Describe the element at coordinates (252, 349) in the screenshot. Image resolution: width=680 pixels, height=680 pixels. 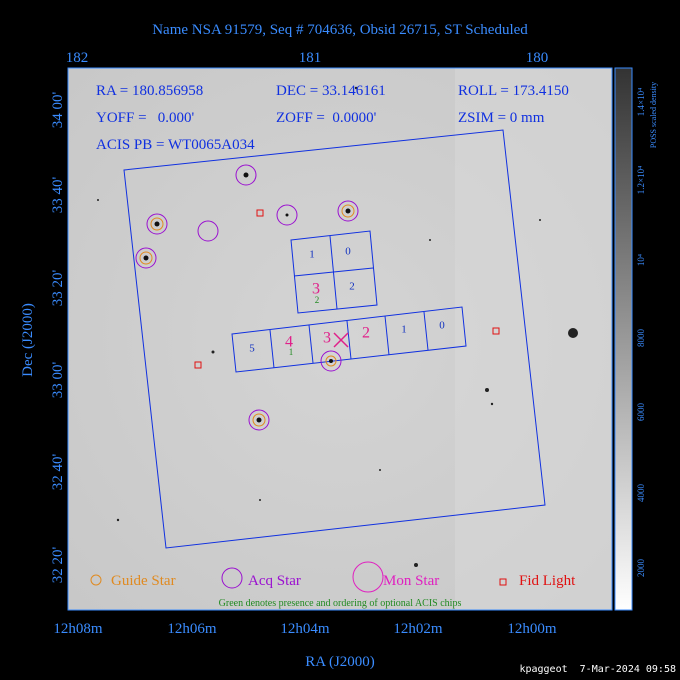
I see `chip-label: 5` at that location.